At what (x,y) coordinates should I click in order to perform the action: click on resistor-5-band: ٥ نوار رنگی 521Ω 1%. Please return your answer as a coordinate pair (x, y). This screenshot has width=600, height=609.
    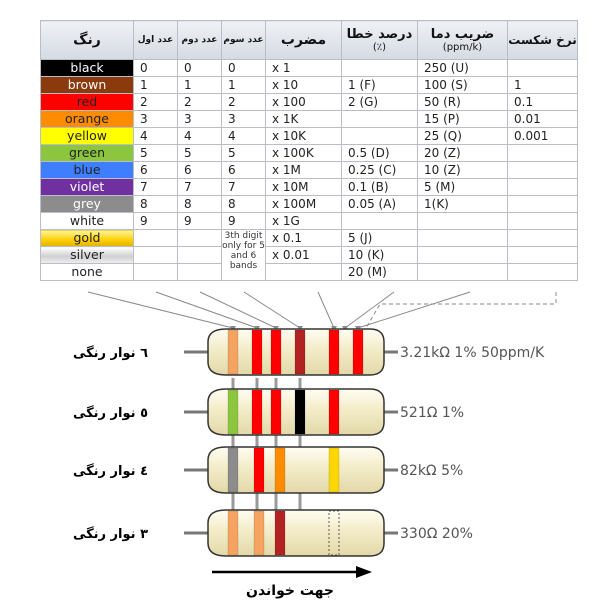
    Looking at the image, I should click on (268, 412).